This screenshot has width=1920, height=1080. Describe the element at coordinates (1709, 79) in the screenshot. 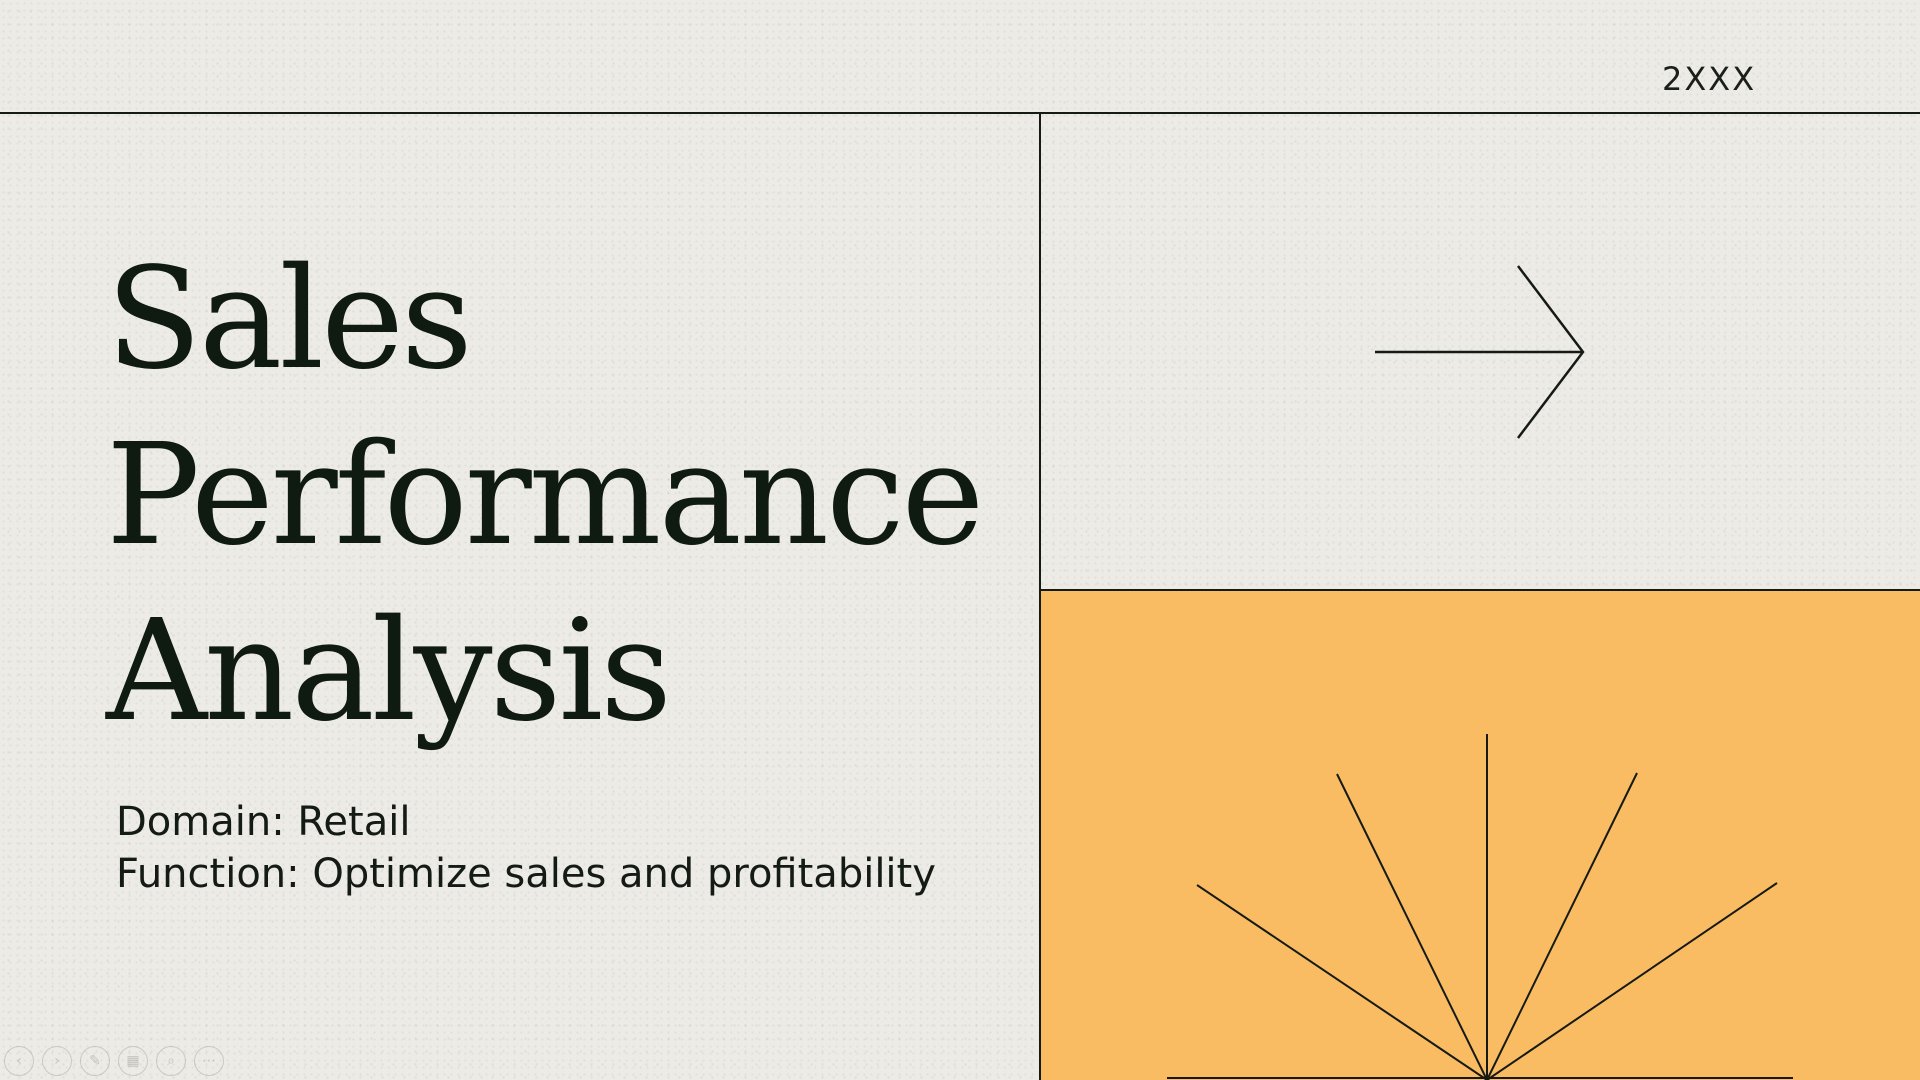

I see `year-label: 2XXX` at that location.